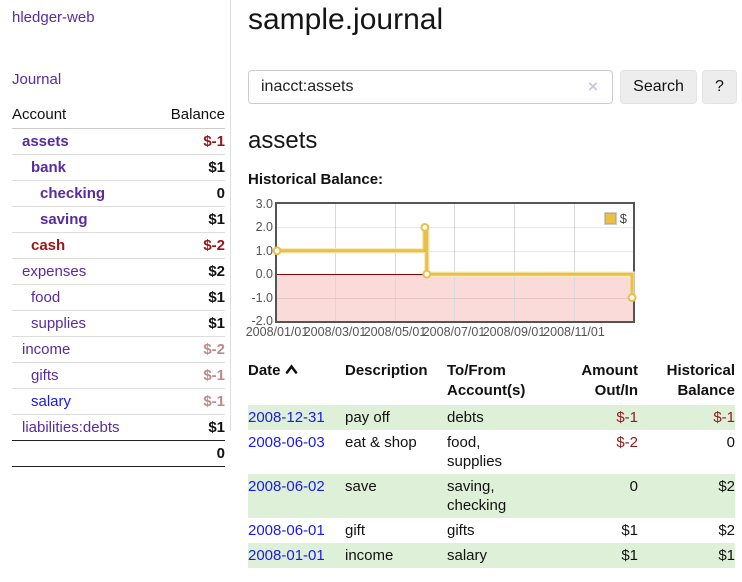  I want to click on x-axis-tick-label: 2008/09/01, so click(514, 332).